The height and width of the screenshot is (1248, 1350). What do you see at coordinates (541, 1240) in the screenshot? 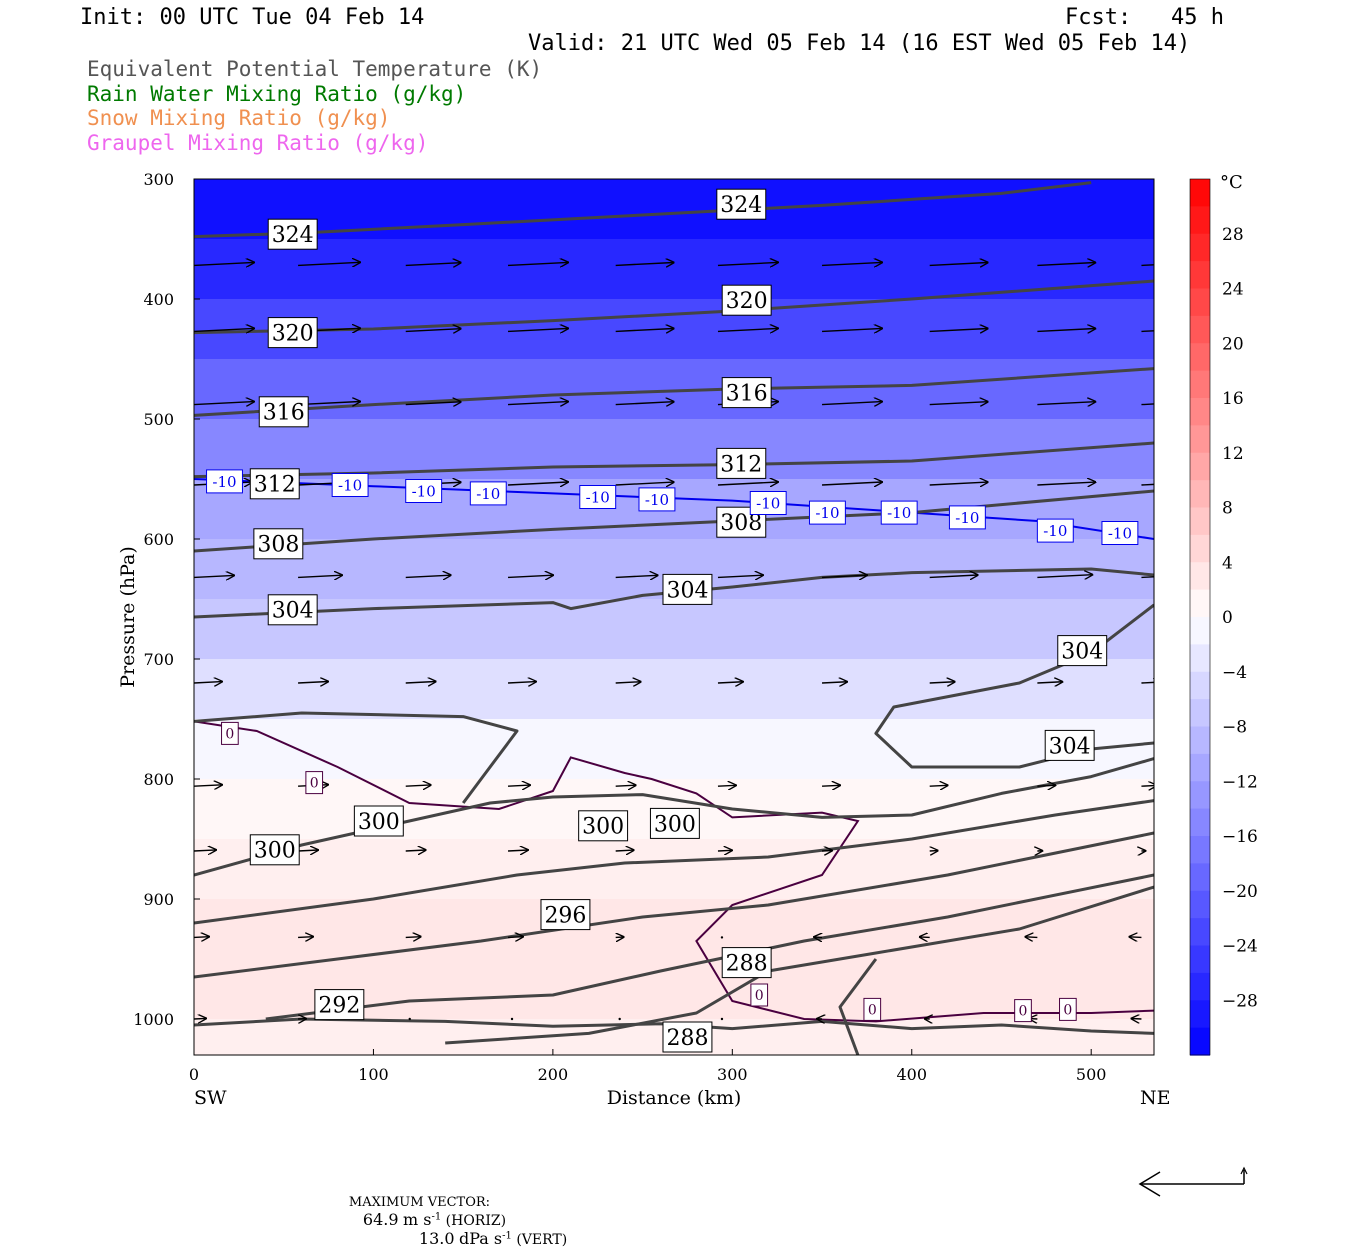
I see `max-vector-vert-tag: (VERT)` at bounding box center [541, 1240].